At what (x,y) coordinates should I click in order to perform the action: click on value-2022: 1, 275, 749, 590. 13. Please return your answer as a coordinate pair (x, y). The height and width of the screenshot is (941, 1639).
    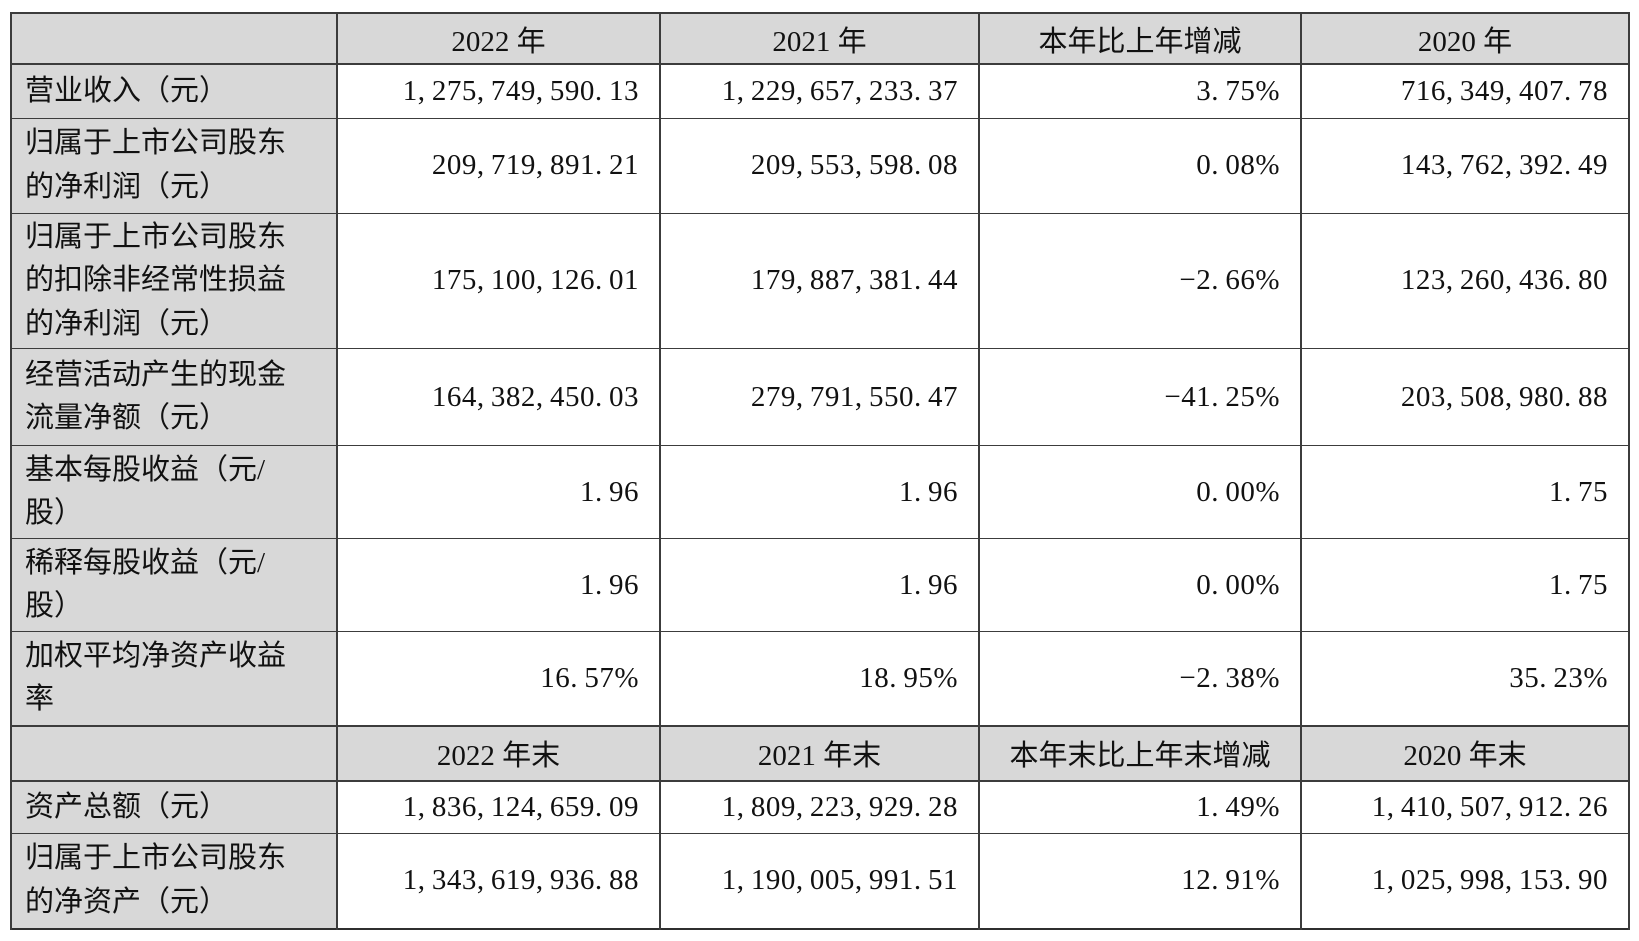
    Looking at the image, I should click on (498, 91).